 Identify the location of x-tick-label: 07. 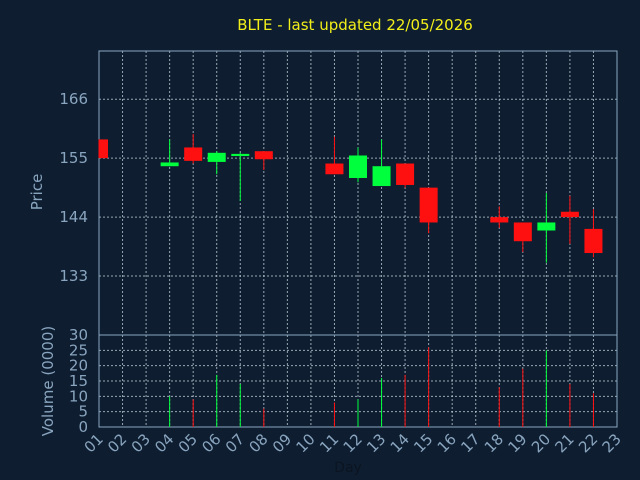
(235, 443).